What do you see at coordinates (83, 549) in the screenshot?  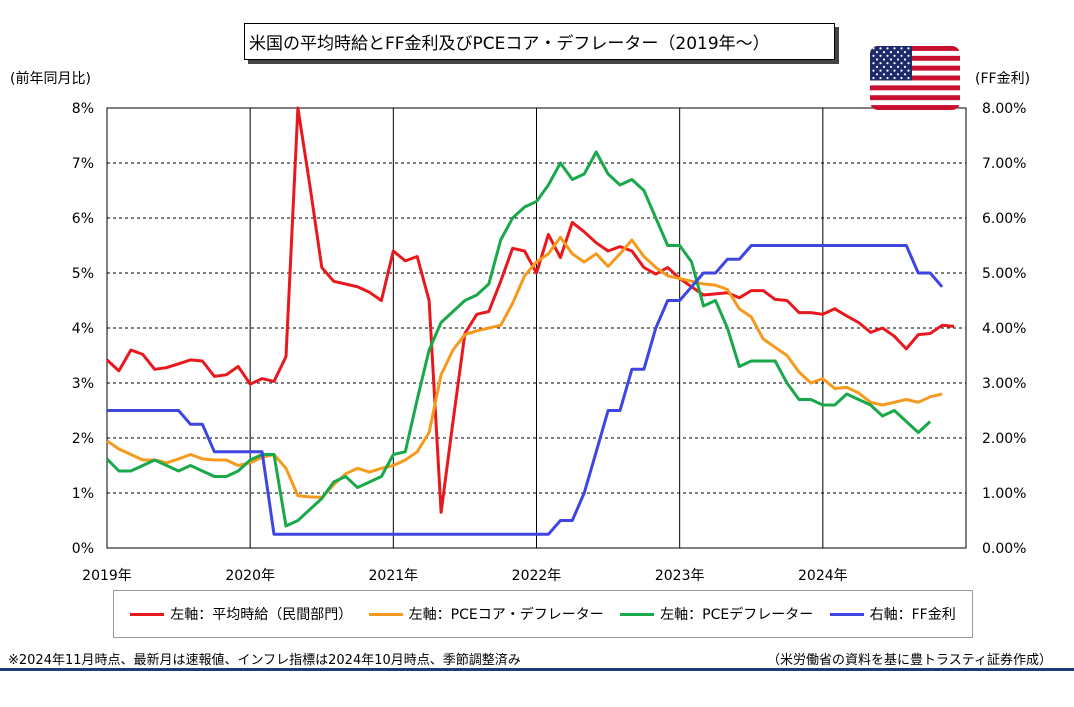 I see `y-tick-label-left: 0%` at bounding box center [83, 549].